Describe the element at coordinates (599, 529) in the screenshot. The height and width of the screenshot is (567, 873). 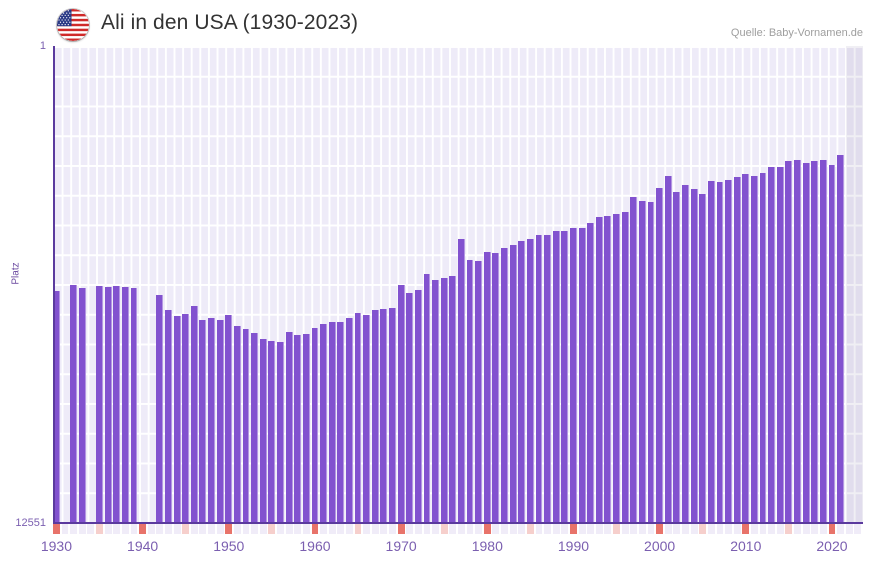
I see `x-tick-1993` at that location.